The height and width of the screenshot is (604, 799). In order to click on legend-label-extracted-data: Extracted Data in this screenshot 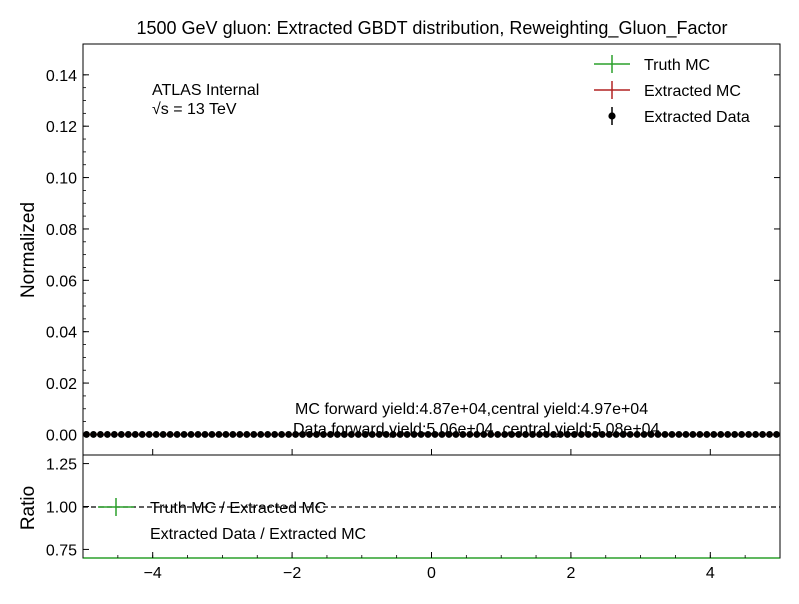, I will do `click(697, 117)`.